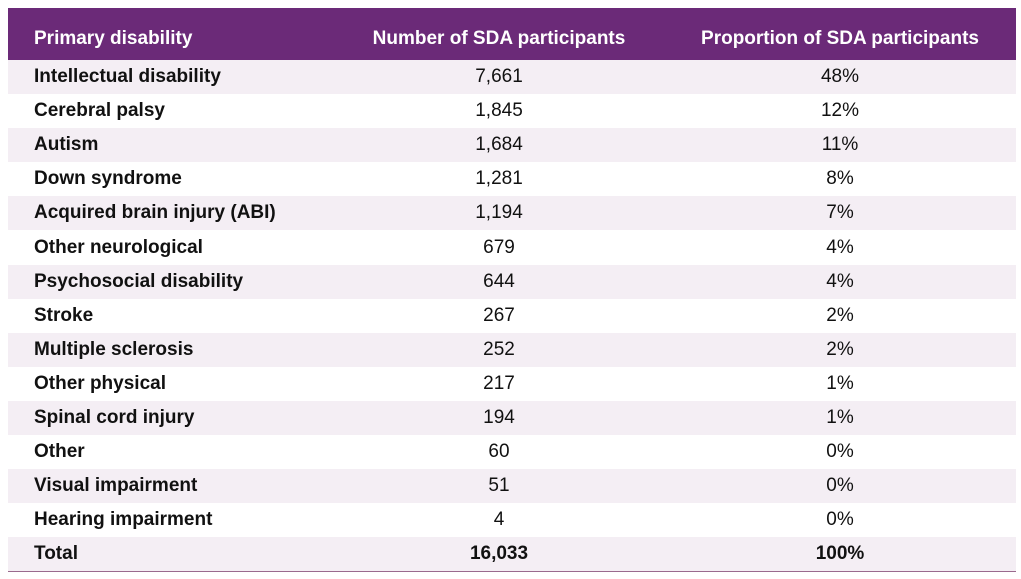 This screenshot has width=1021, height=579. What do you see at coordinates (66, 145) in the screenshot?
I see `disability-cell: Autism` at bounding box center [66, 145].